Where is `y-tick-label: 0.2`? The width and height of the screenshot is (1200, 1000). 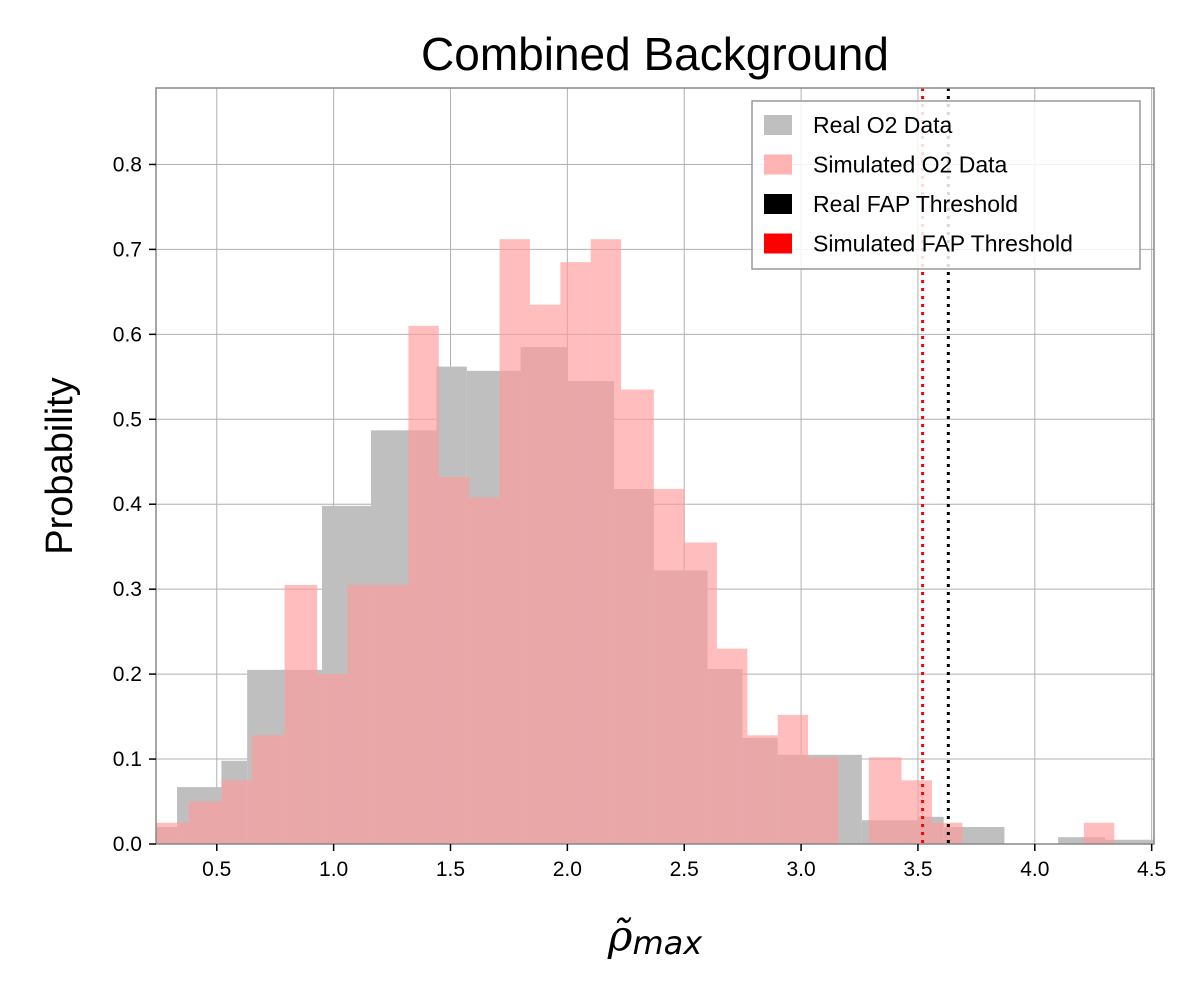 y-tick-label: 0.2 is located at coordinates (127, 674).